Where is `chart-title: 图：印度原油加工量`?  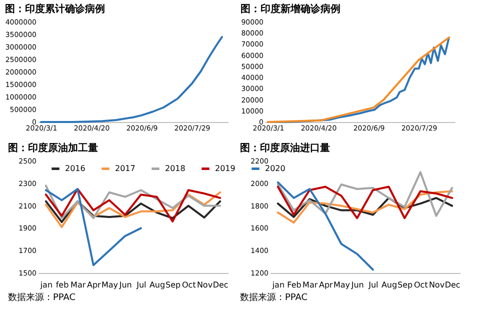
chart-title: 图：印度原油加工量 is located at coordinates (53, 148).